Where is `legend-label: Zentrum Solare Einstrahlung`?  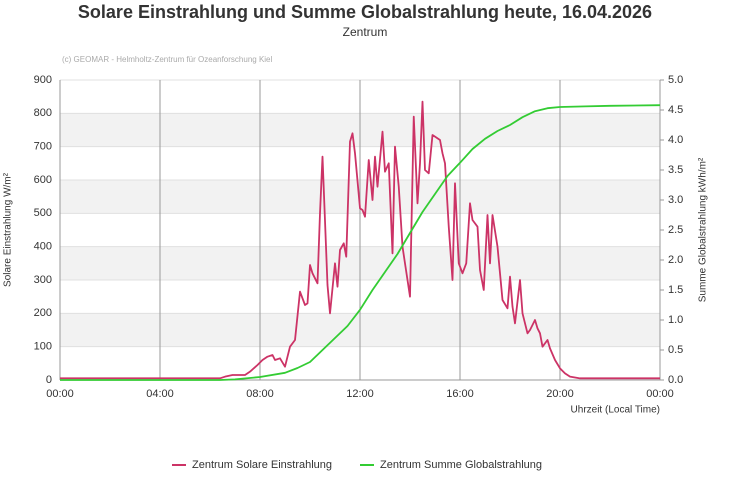 legend-label: Zentrum Solare Einstrahlung is located at coordinates (262, 465).